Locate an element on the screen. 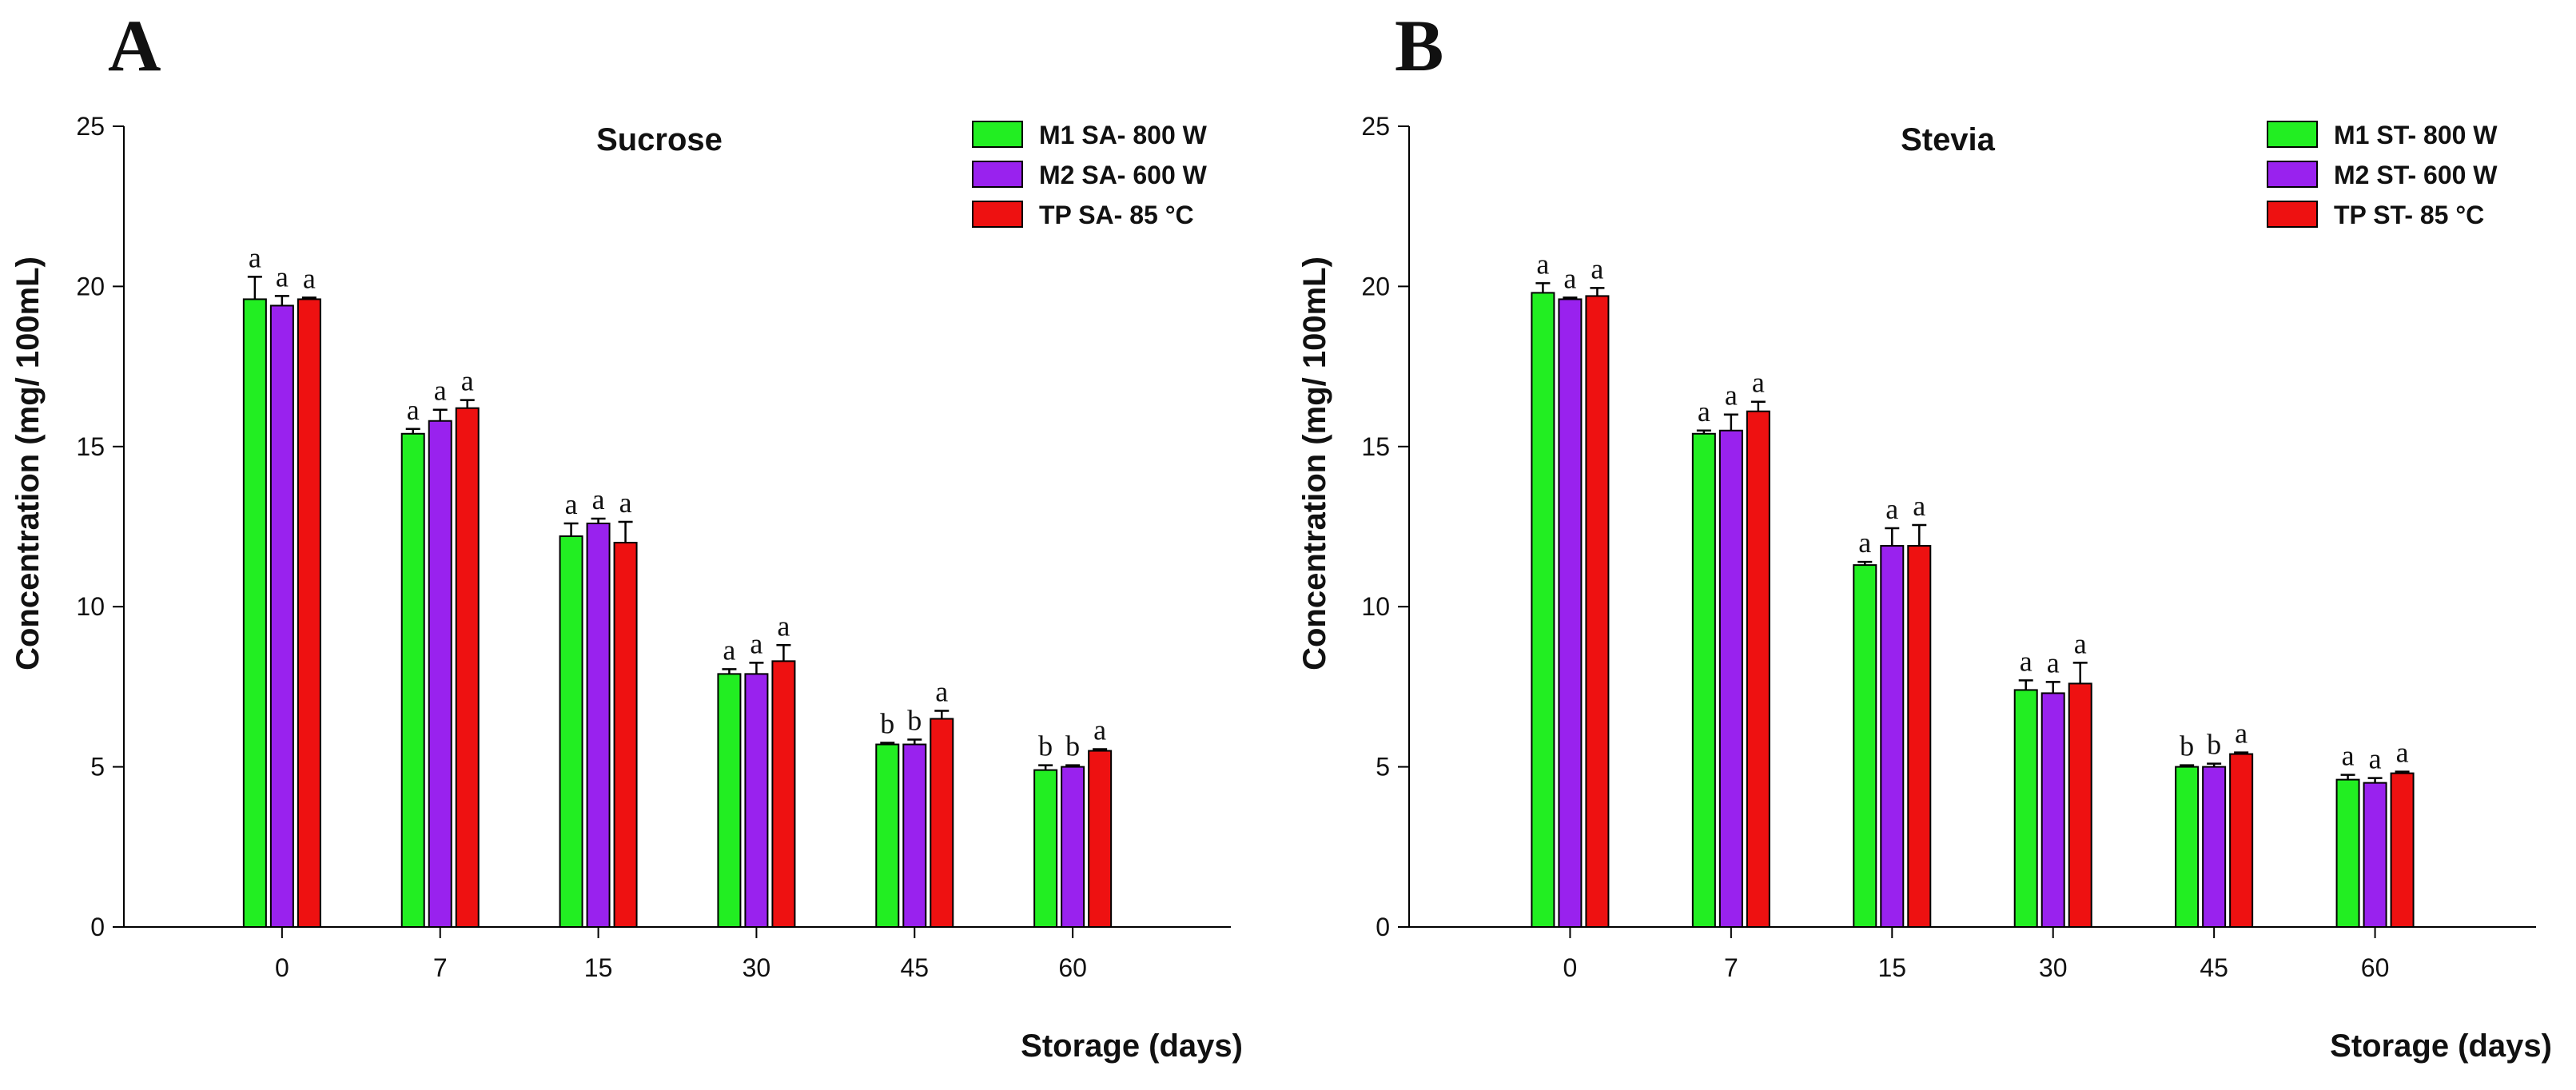 The image size is (2576, 1090). y-tick-label-a: 20 is located at coordinates (90, 286).